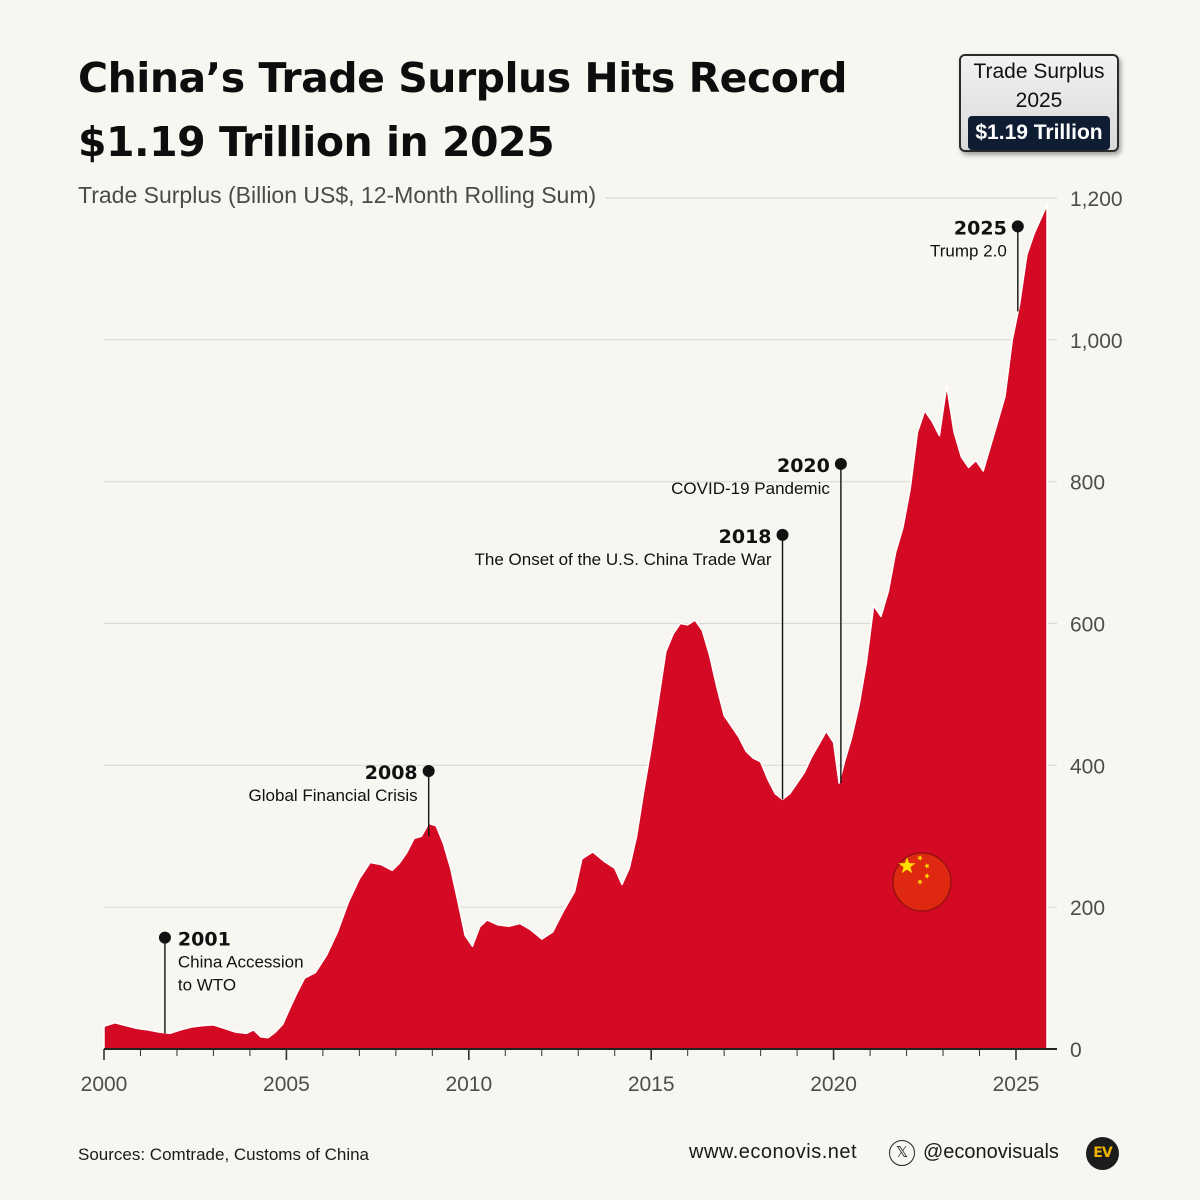  What do you see at coordinates (1096, 341) in the screenshot?
I see `y-tick-label: 1,000` at bounding box center [1096, 341].